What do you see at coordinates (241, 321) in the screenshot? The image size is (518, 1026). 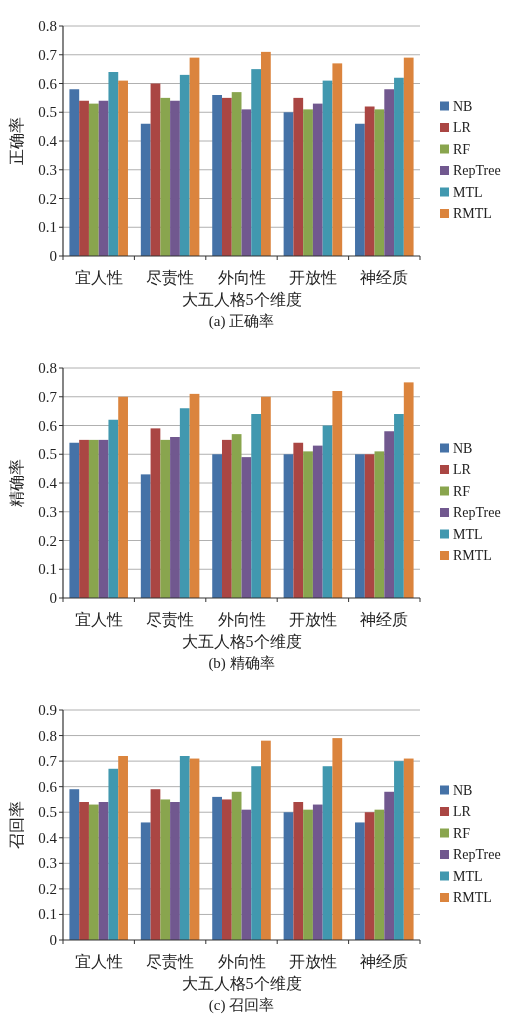 I see `text: (a) 正确率` at bounding box center [241, 321].